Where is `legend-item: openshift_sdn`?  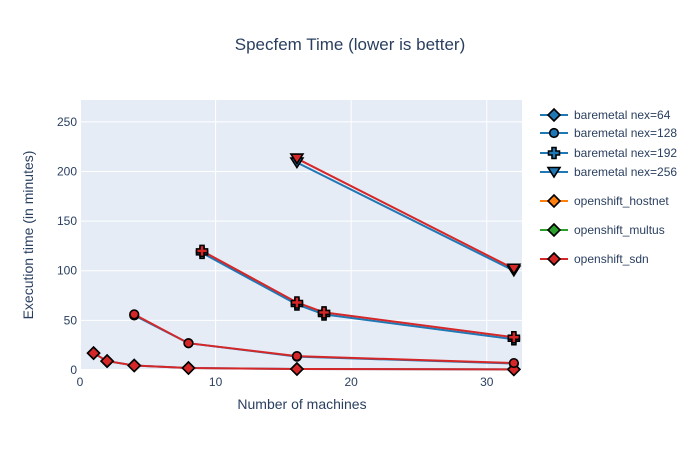 legend-item: openshift_sdn is located at coordinates (594, 259).